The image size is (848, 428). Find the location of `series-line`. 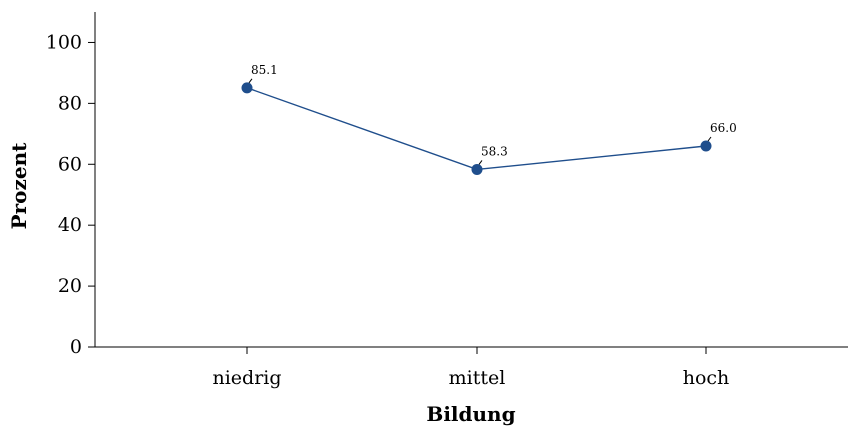

series-line is located at coordinates (476, 129).